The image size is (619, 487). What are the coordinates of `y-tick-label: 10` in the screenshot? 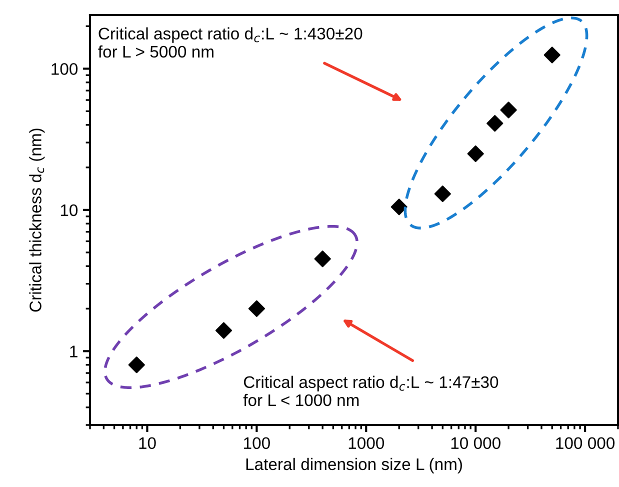 It's located at (69, 210).